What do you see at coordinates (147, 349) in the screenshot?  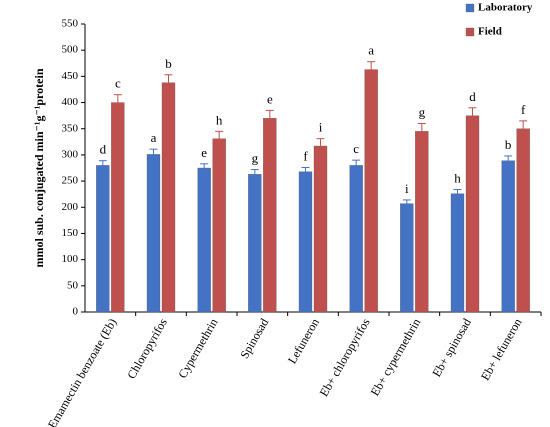 I see `category-label: Chloropyrifos` at bounding box center [147, 349].